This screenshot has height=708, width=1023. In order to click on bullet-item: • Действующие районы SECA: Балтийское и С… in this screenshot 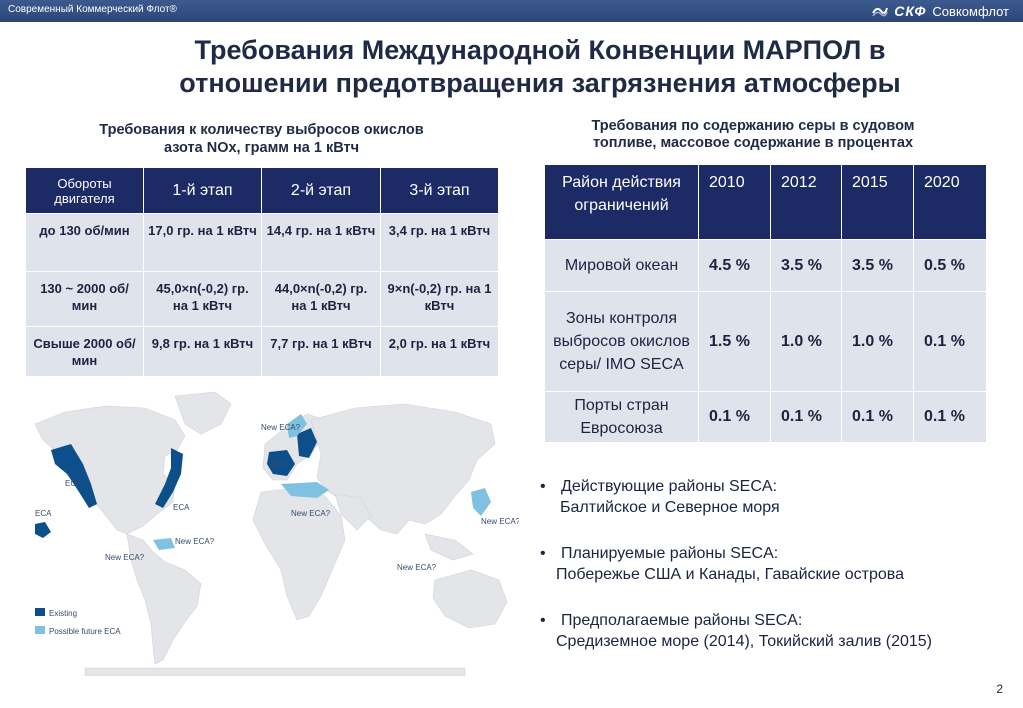, I will do `click(775, 497)`.